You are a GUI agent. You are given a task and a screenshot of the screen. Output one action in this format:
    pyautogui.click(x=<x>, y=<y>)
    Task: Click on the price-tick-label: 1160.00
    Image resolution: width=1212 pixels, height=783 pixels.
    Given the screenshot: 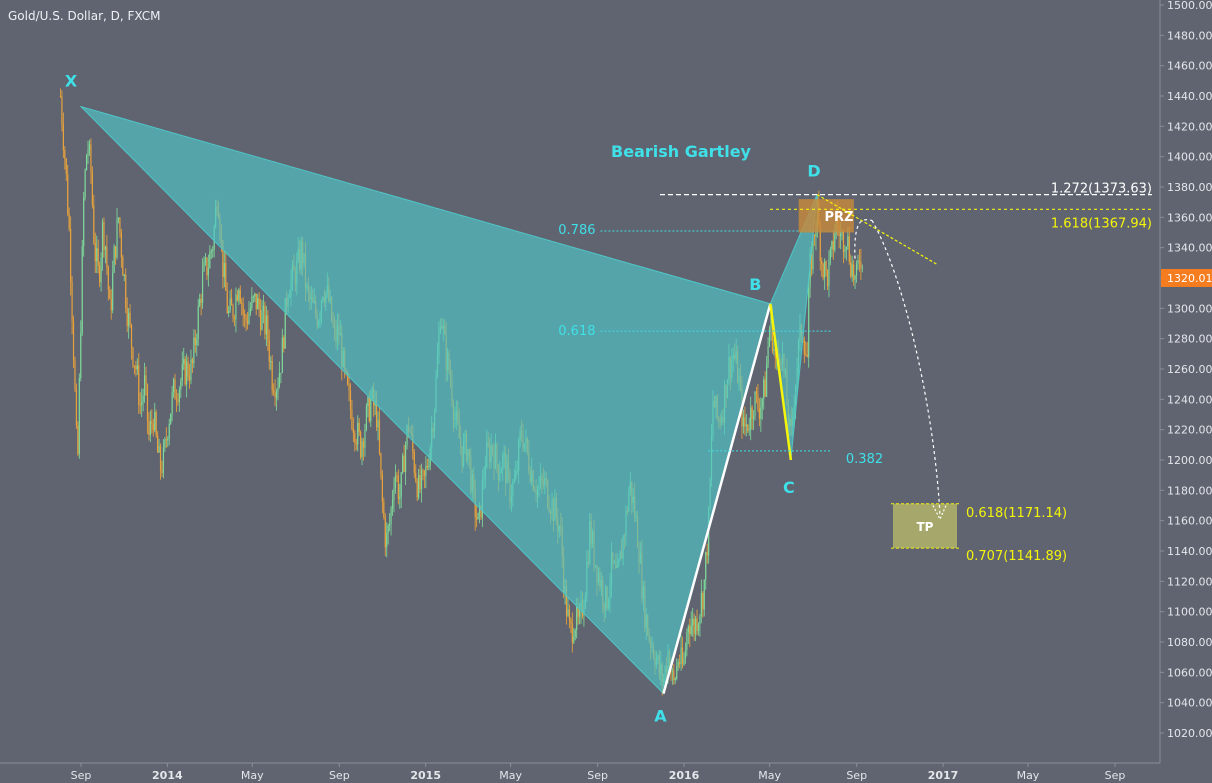 What is the action you would take?
    pyautogui.click(x=1189, y=521)
    